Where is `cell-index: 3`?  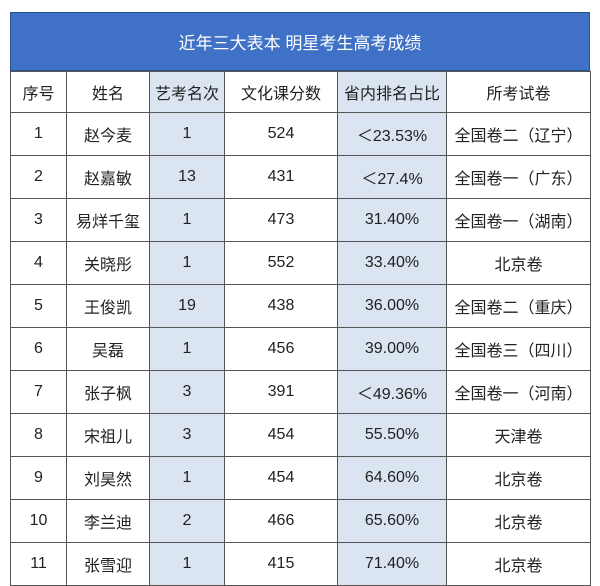
cell-index: 3 is located at coordinates (38, 220).